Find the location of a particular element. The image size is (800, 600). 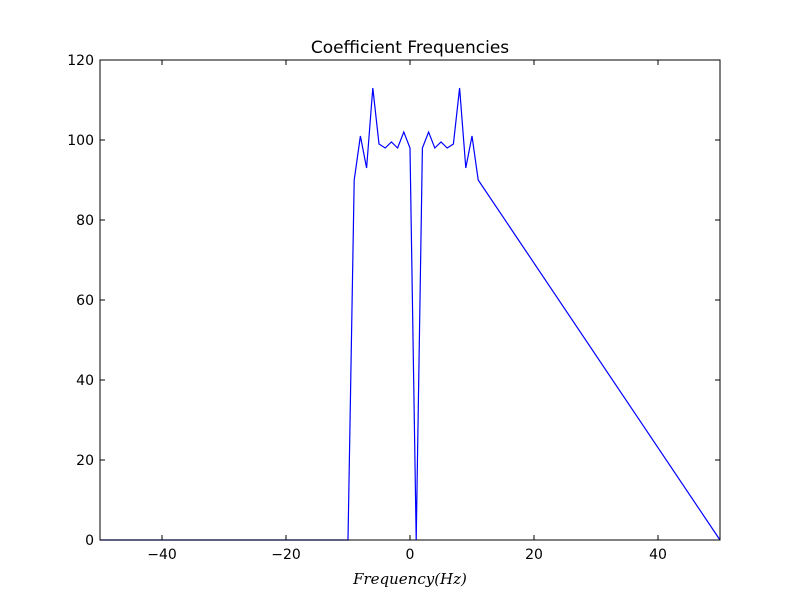

y-tick-label: 120 is located at coordinates (80, 61).